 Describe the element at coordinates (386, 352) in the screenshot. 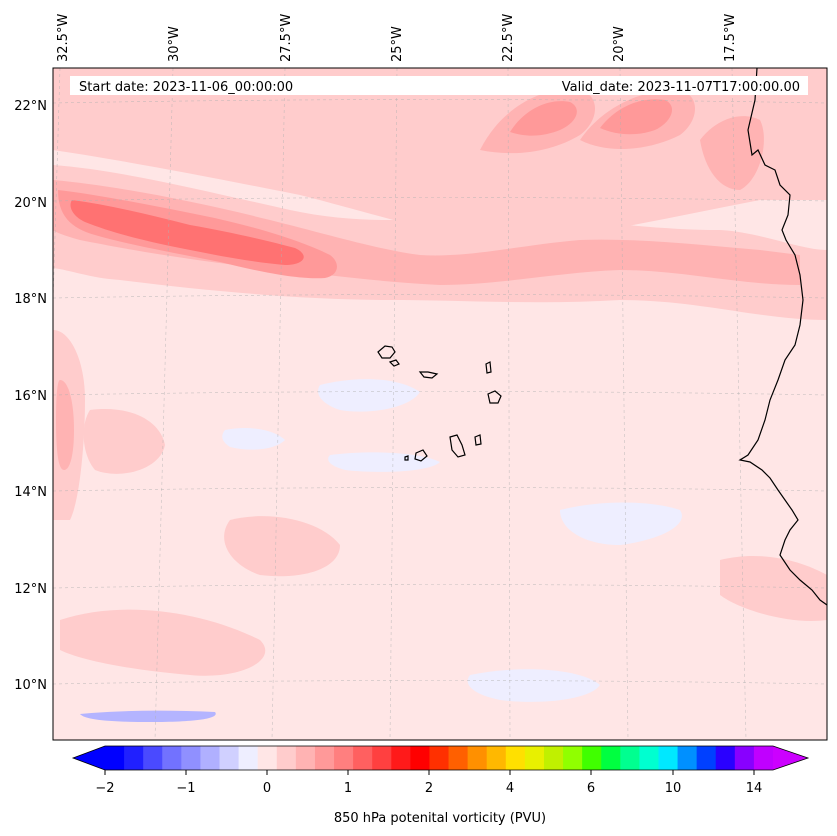

I see `island-santo-antao` at that location.